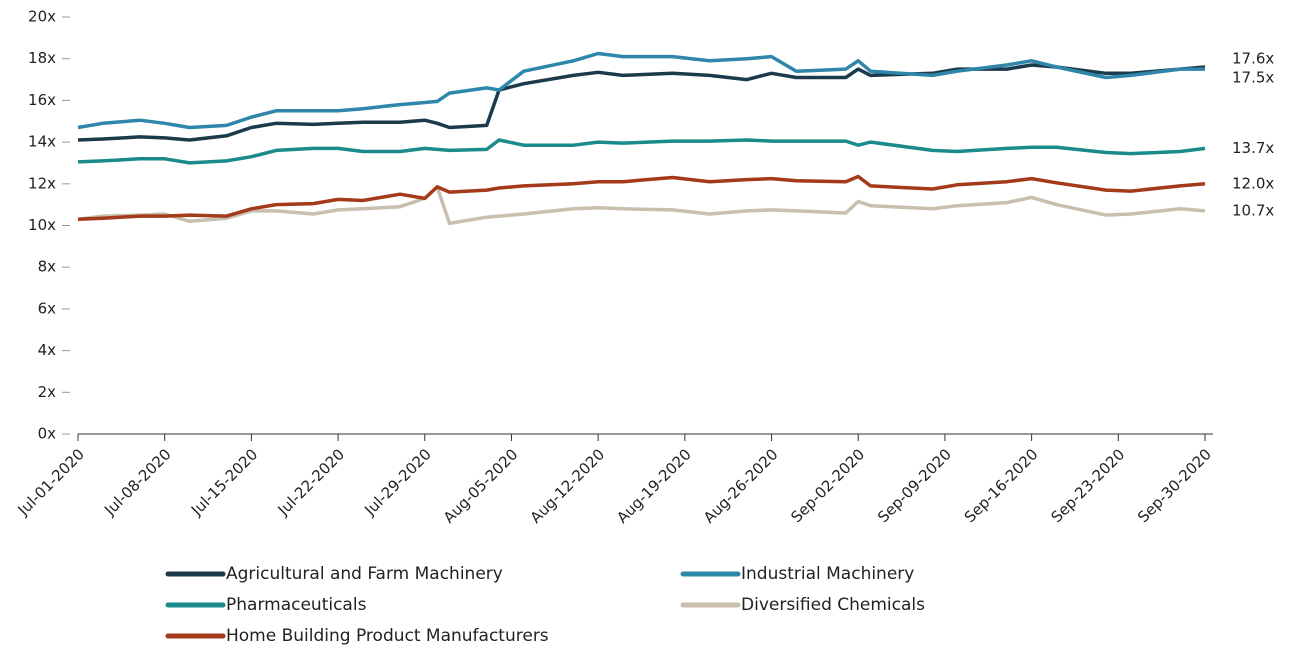 This screenshot has width=1297, height=649. I want to click on y-tick-label: 0x, so click(47, 434).